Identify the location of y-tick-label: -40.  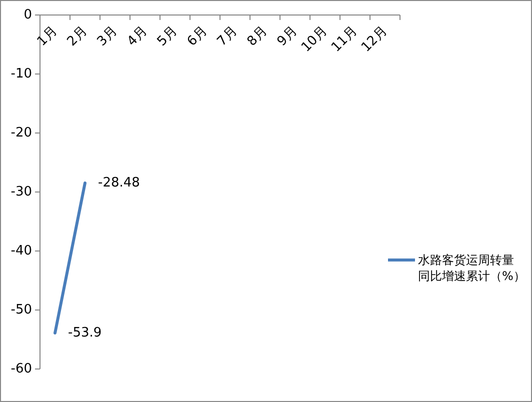
(21, 251).